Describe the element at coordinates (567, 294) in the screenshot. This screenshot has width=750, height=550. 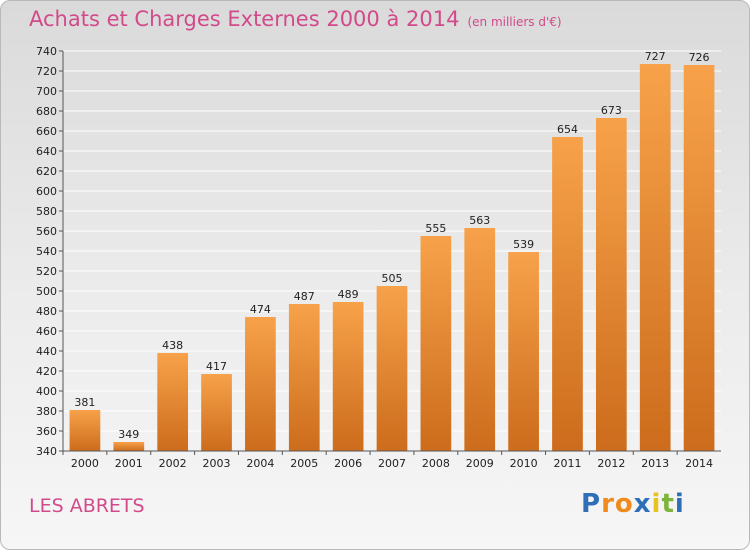
I see `bar-2011` at that location.